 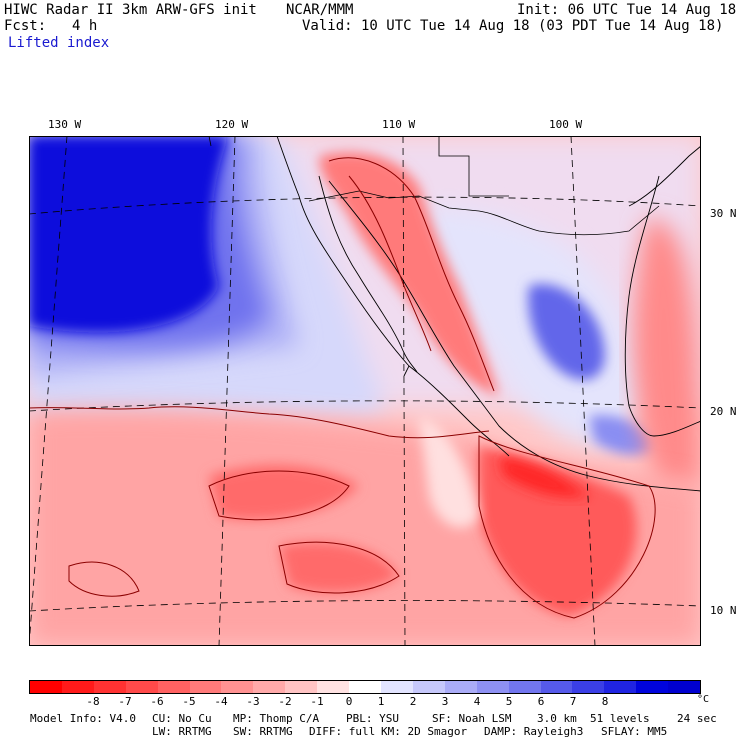 I want to click on init-time: Init: 06 UTC Tue 14 Aug 18, so click(x=627, y=10).